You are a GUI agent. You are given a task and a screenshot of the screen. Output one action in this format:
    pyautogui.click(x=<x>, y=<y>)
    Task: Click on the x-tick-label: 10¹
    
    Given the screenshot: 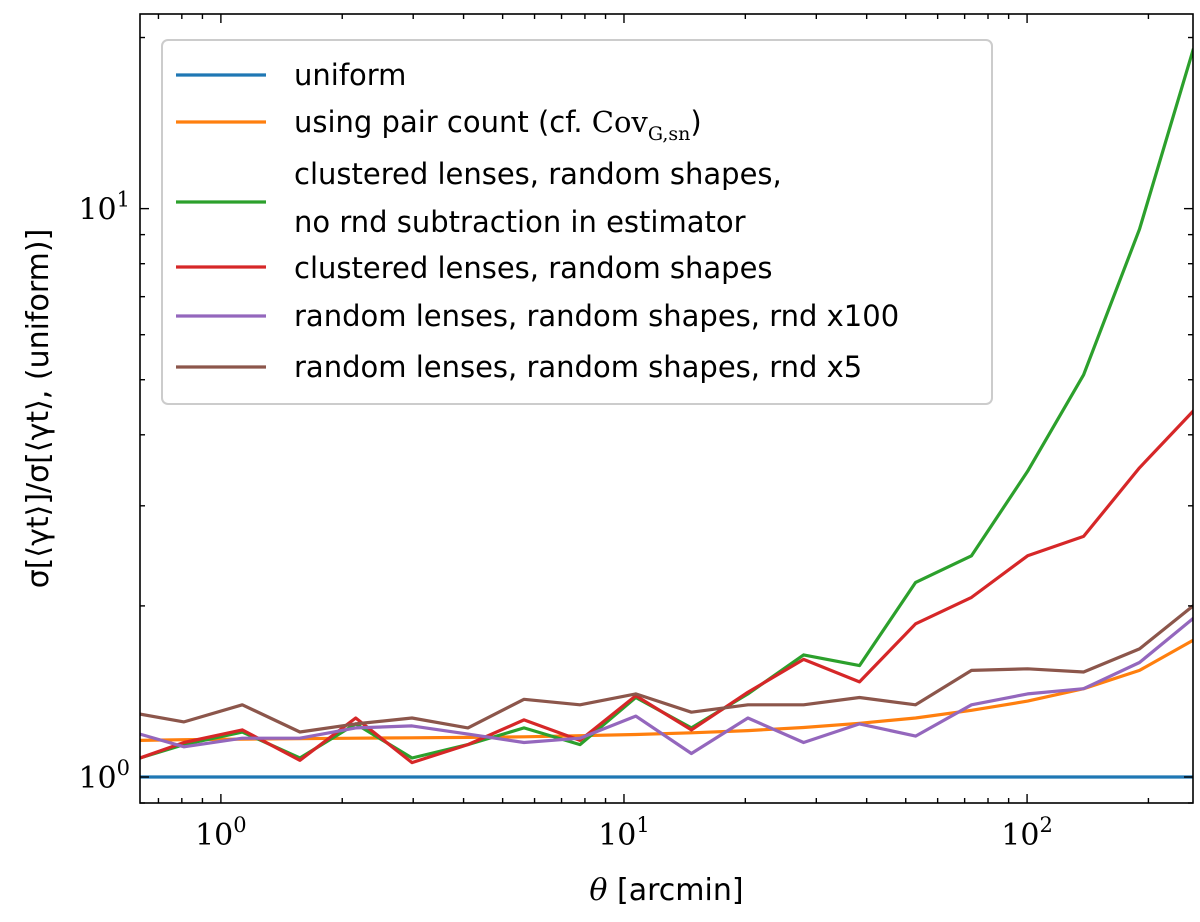 What is the action you would take?
    pyautogui.click(x=624, y=833)
    